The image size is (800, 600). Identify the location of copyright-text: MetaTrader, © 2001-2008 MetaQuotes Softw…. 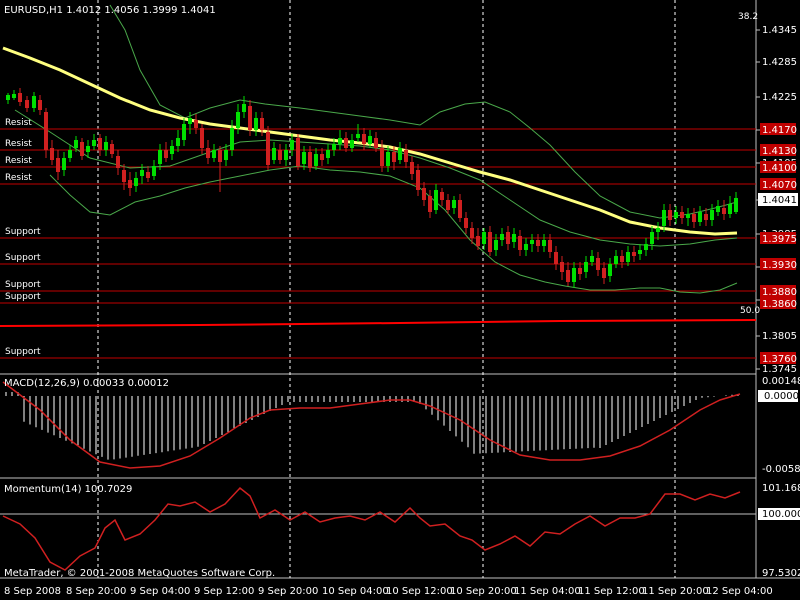
(139, 573).